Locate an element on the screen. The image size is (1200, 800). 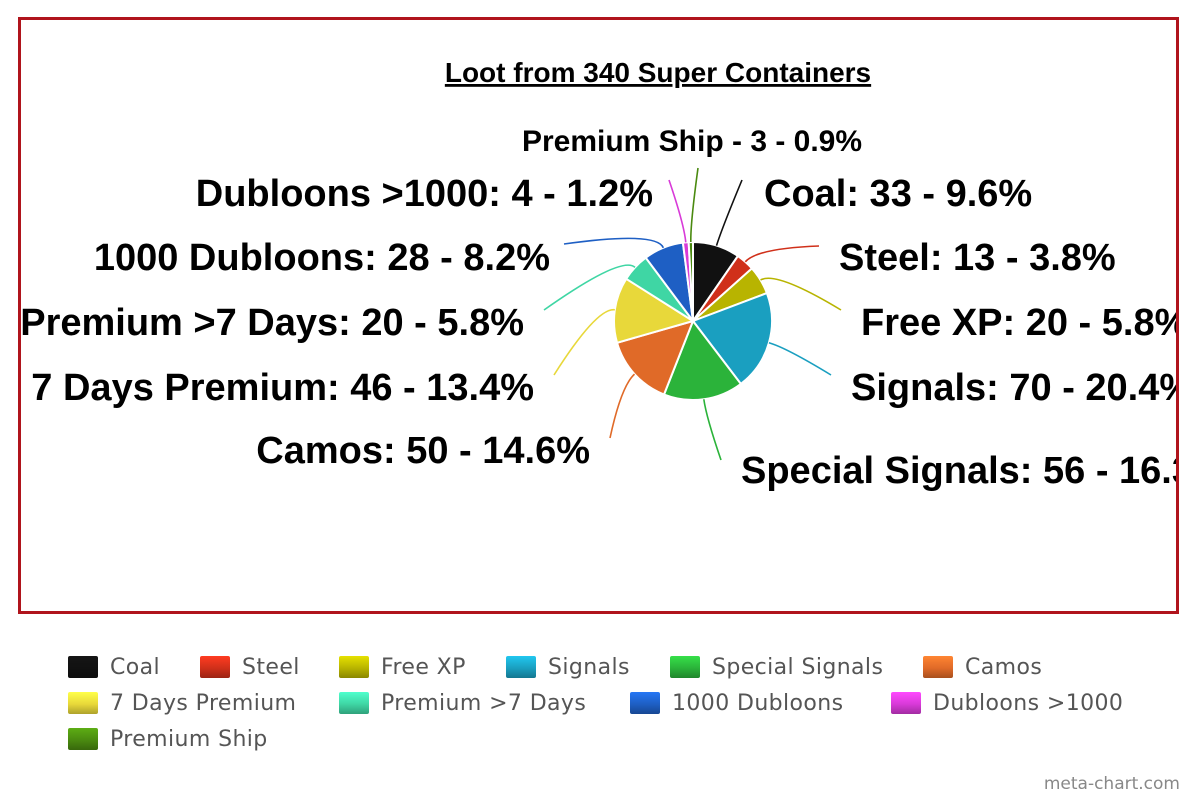
legend-item: 1000 Dubloons is located at coordinates (736, 703).